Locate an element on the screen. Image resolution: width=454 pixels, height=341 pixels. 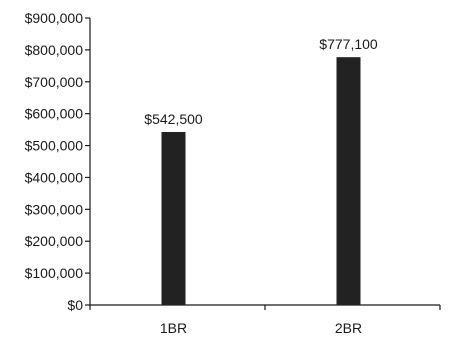
y-tick-label: $600,000 is located at coordinates (54, 114).